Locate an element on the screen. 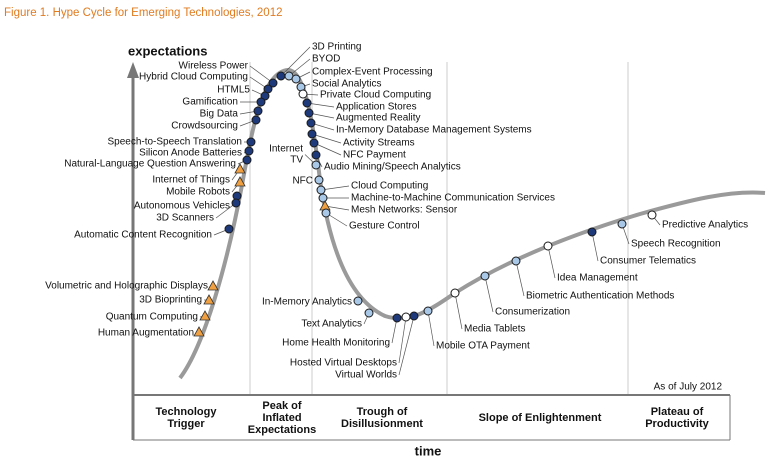 Image resolution: width=768 pixels, height=464 pixels. technology-label: Quantum Computing is located at coordinates (152, 317).